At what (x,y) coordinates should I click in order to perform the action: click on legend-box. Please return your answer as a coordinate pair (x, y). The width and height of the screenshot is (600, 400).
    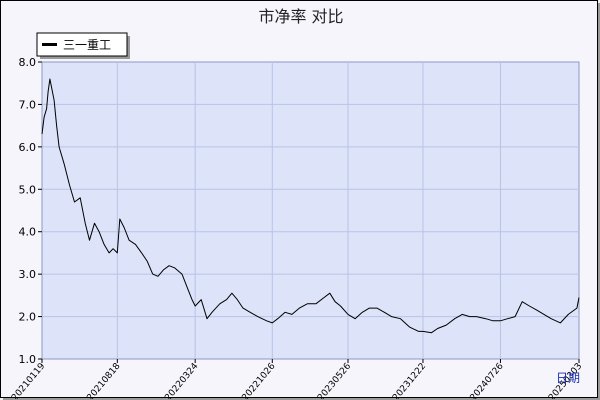
    Looking at the image, I should click on (82, 44).